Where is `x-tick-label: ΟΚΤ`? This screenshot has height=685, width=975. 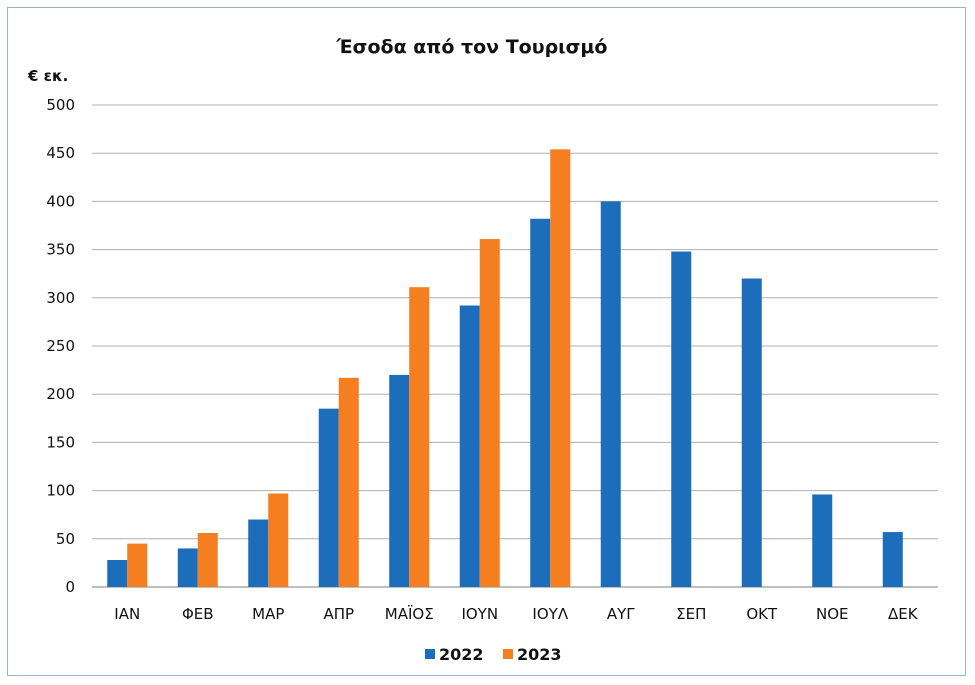 x-tick-label: ΟΚΤ is located at coordinates (762, 614).